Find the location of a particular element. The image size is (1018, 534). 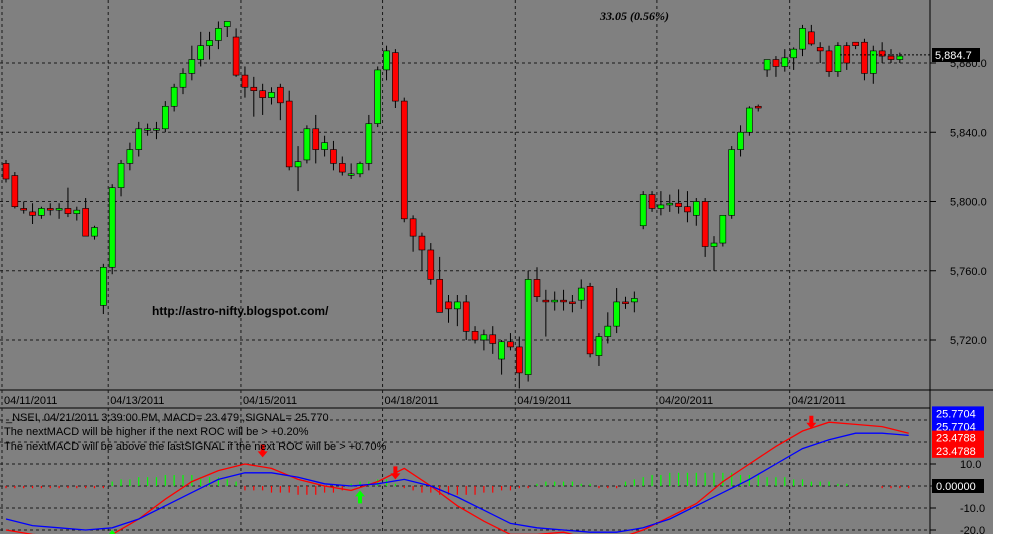

last-price-tag: 5,884.7 is located at coordinates (956, 55).